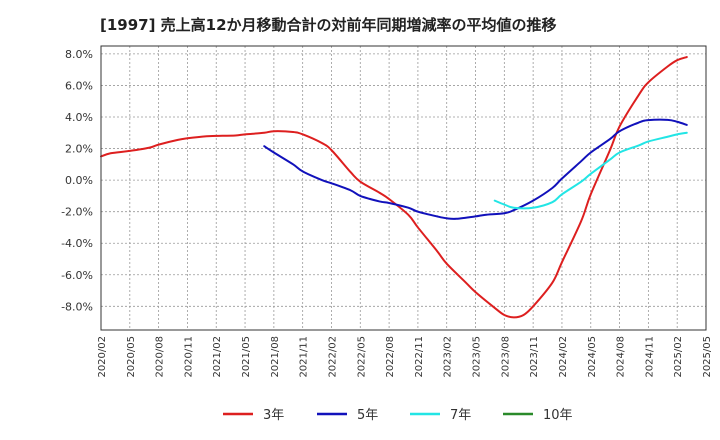  Describe the element at coordinates (649, 357) in the screenshot. I see `x-tick-label: 2024/11` at that location.